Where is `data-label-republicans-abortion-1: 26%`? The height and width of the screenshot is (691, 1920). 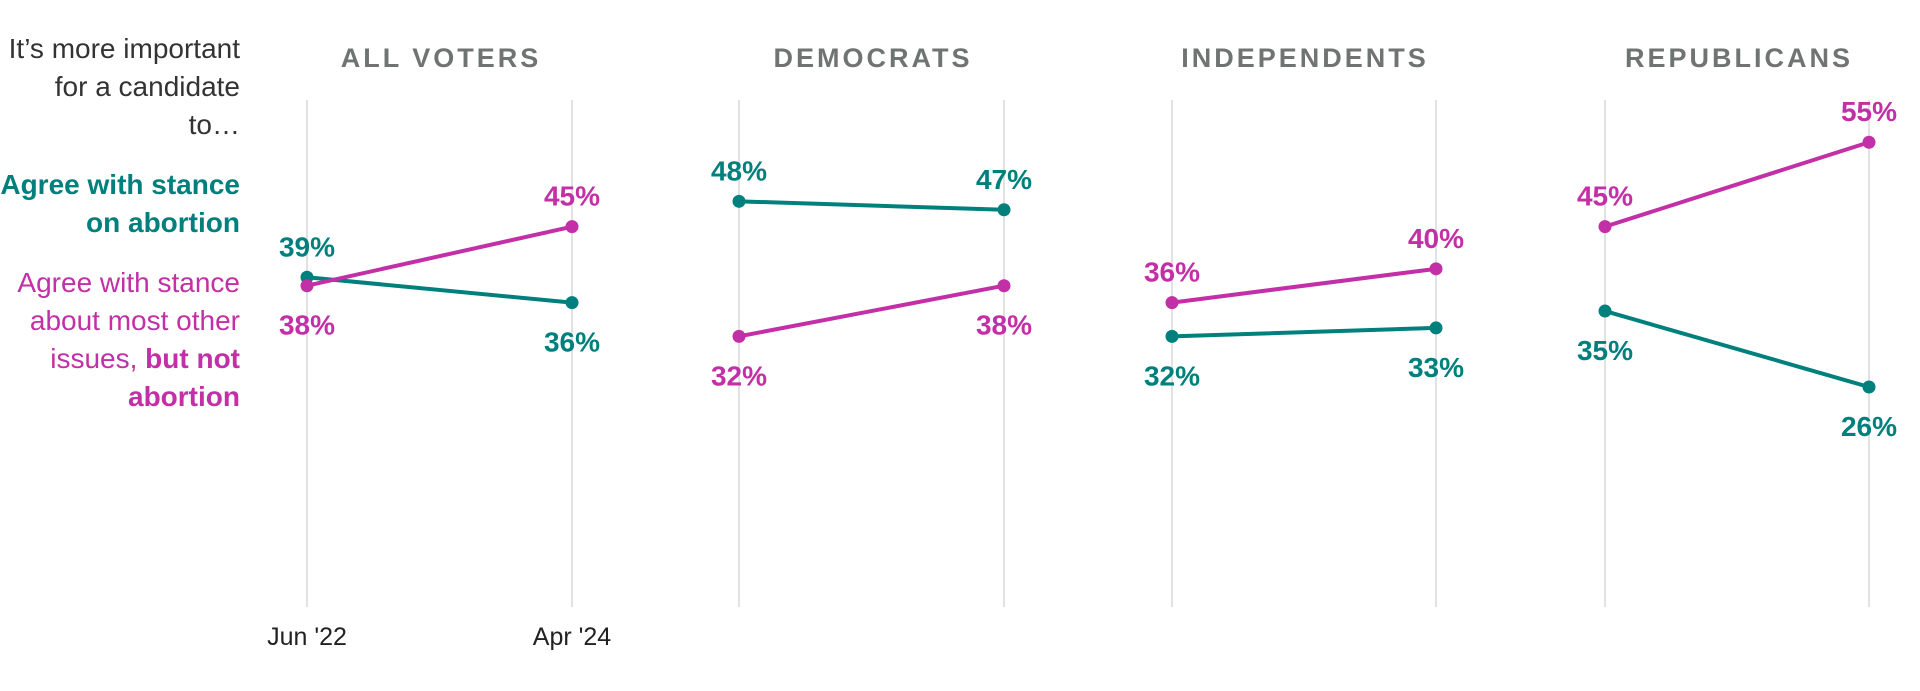
data-label-republicans-abortion-1: 26% is located at coordinates (1869, 426).